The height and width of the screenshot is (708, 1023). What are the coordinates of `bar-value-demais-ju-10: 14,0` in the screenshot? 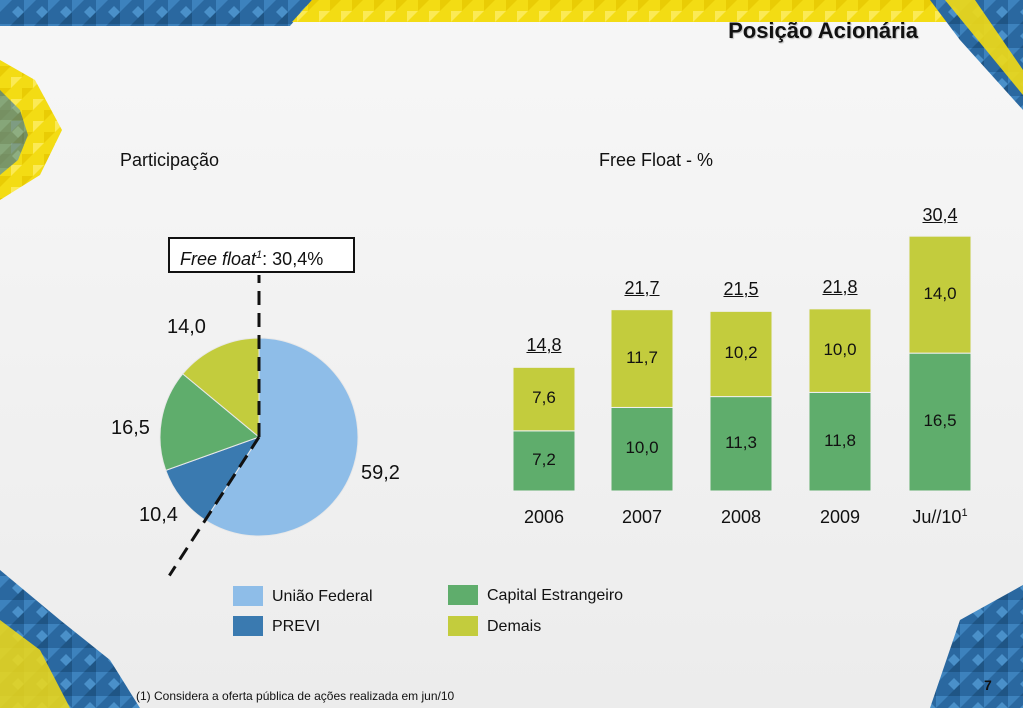 It's located at (940, 293).